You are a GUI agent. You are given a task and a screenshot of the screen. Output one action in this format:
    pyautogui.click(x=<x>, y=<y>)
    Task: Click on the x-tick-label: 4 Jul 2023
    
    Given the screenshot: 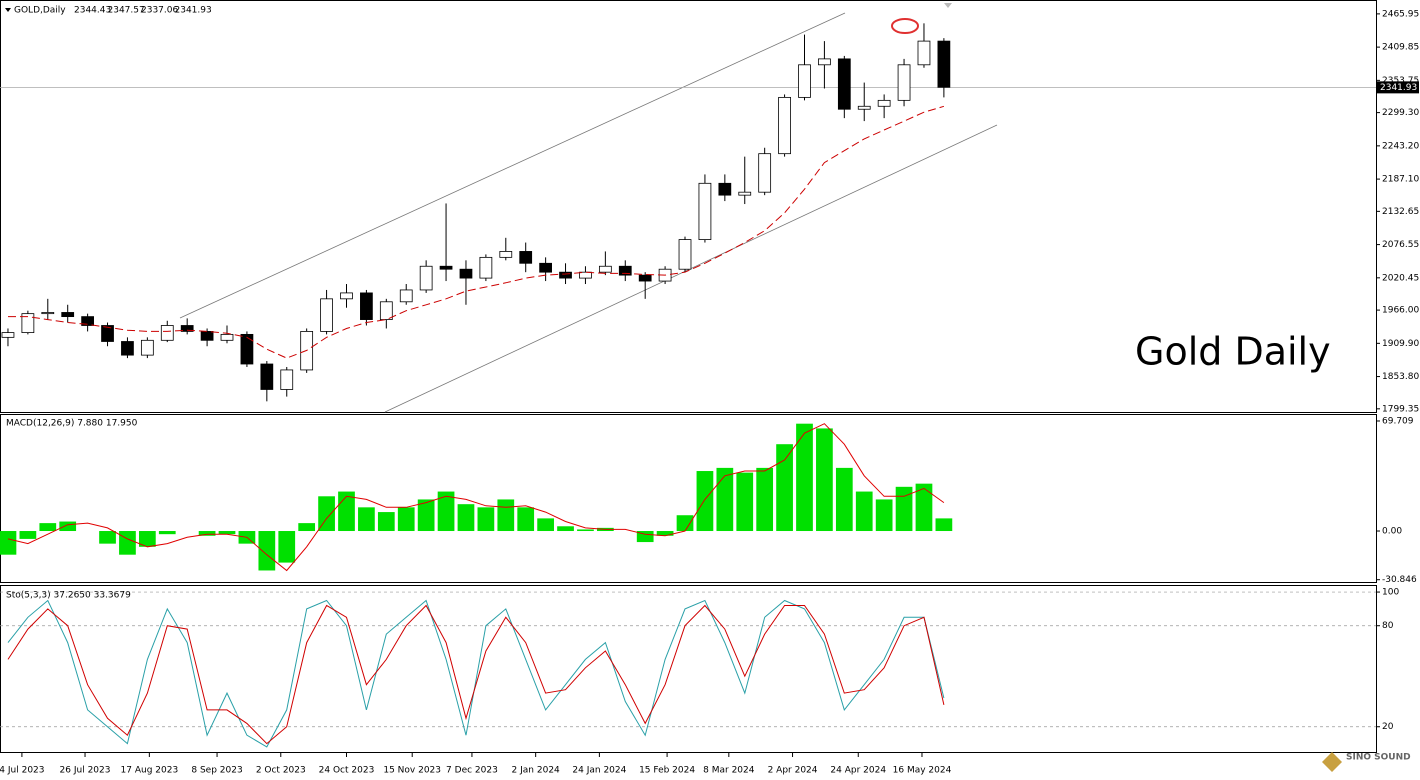 What is the action you would take?
    pyautogui.click(x=22, y=771)
    